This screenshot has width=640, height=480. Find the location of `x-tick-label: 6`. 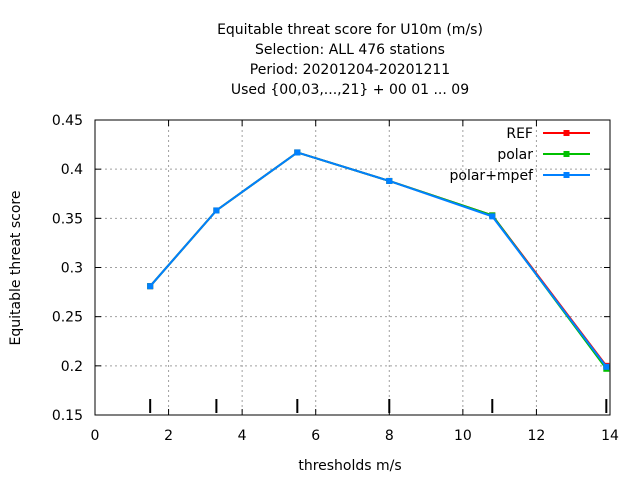

x-tick-label: 6 is located at coordinates (315, 436).